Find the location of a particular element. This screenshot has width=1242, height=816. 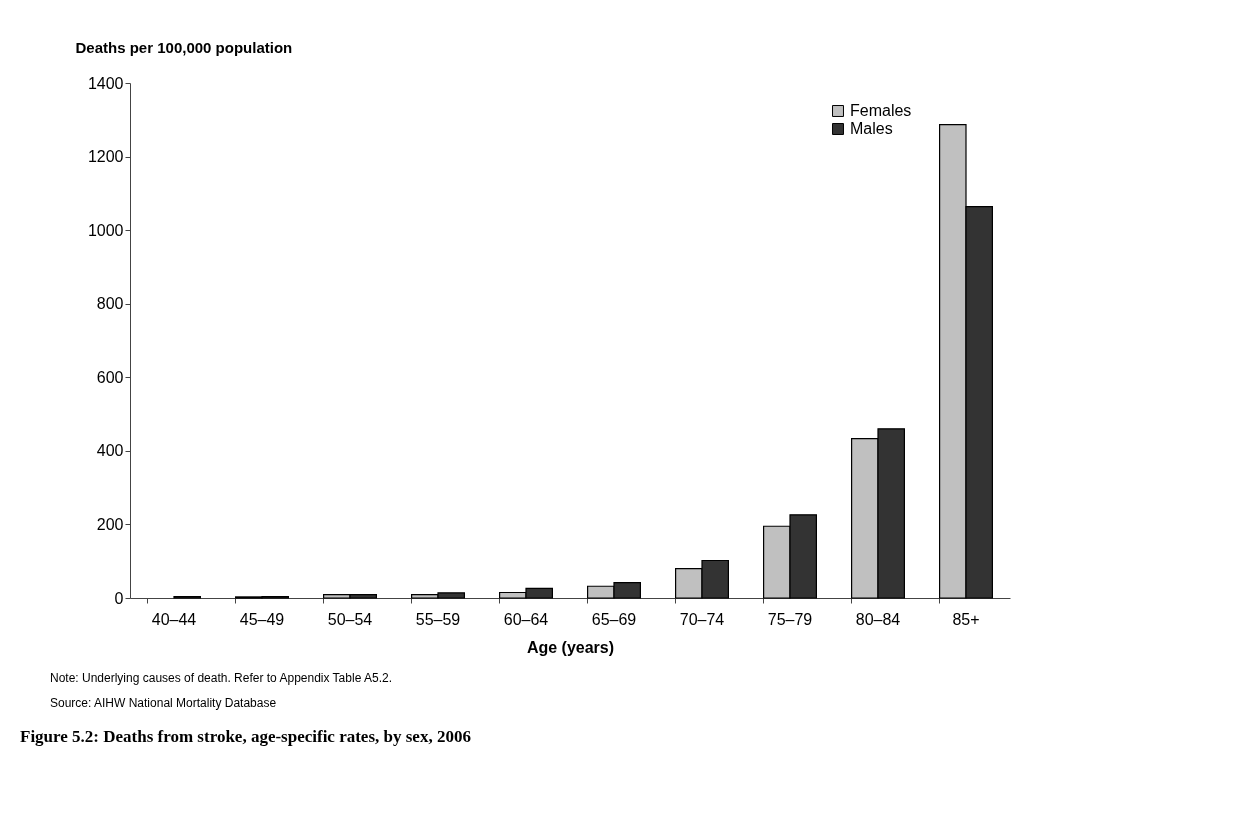

text: Figure 5.2: Deaths from stroke, age-specific rates, by sex, 2006 is located at coordinates (245, 736).